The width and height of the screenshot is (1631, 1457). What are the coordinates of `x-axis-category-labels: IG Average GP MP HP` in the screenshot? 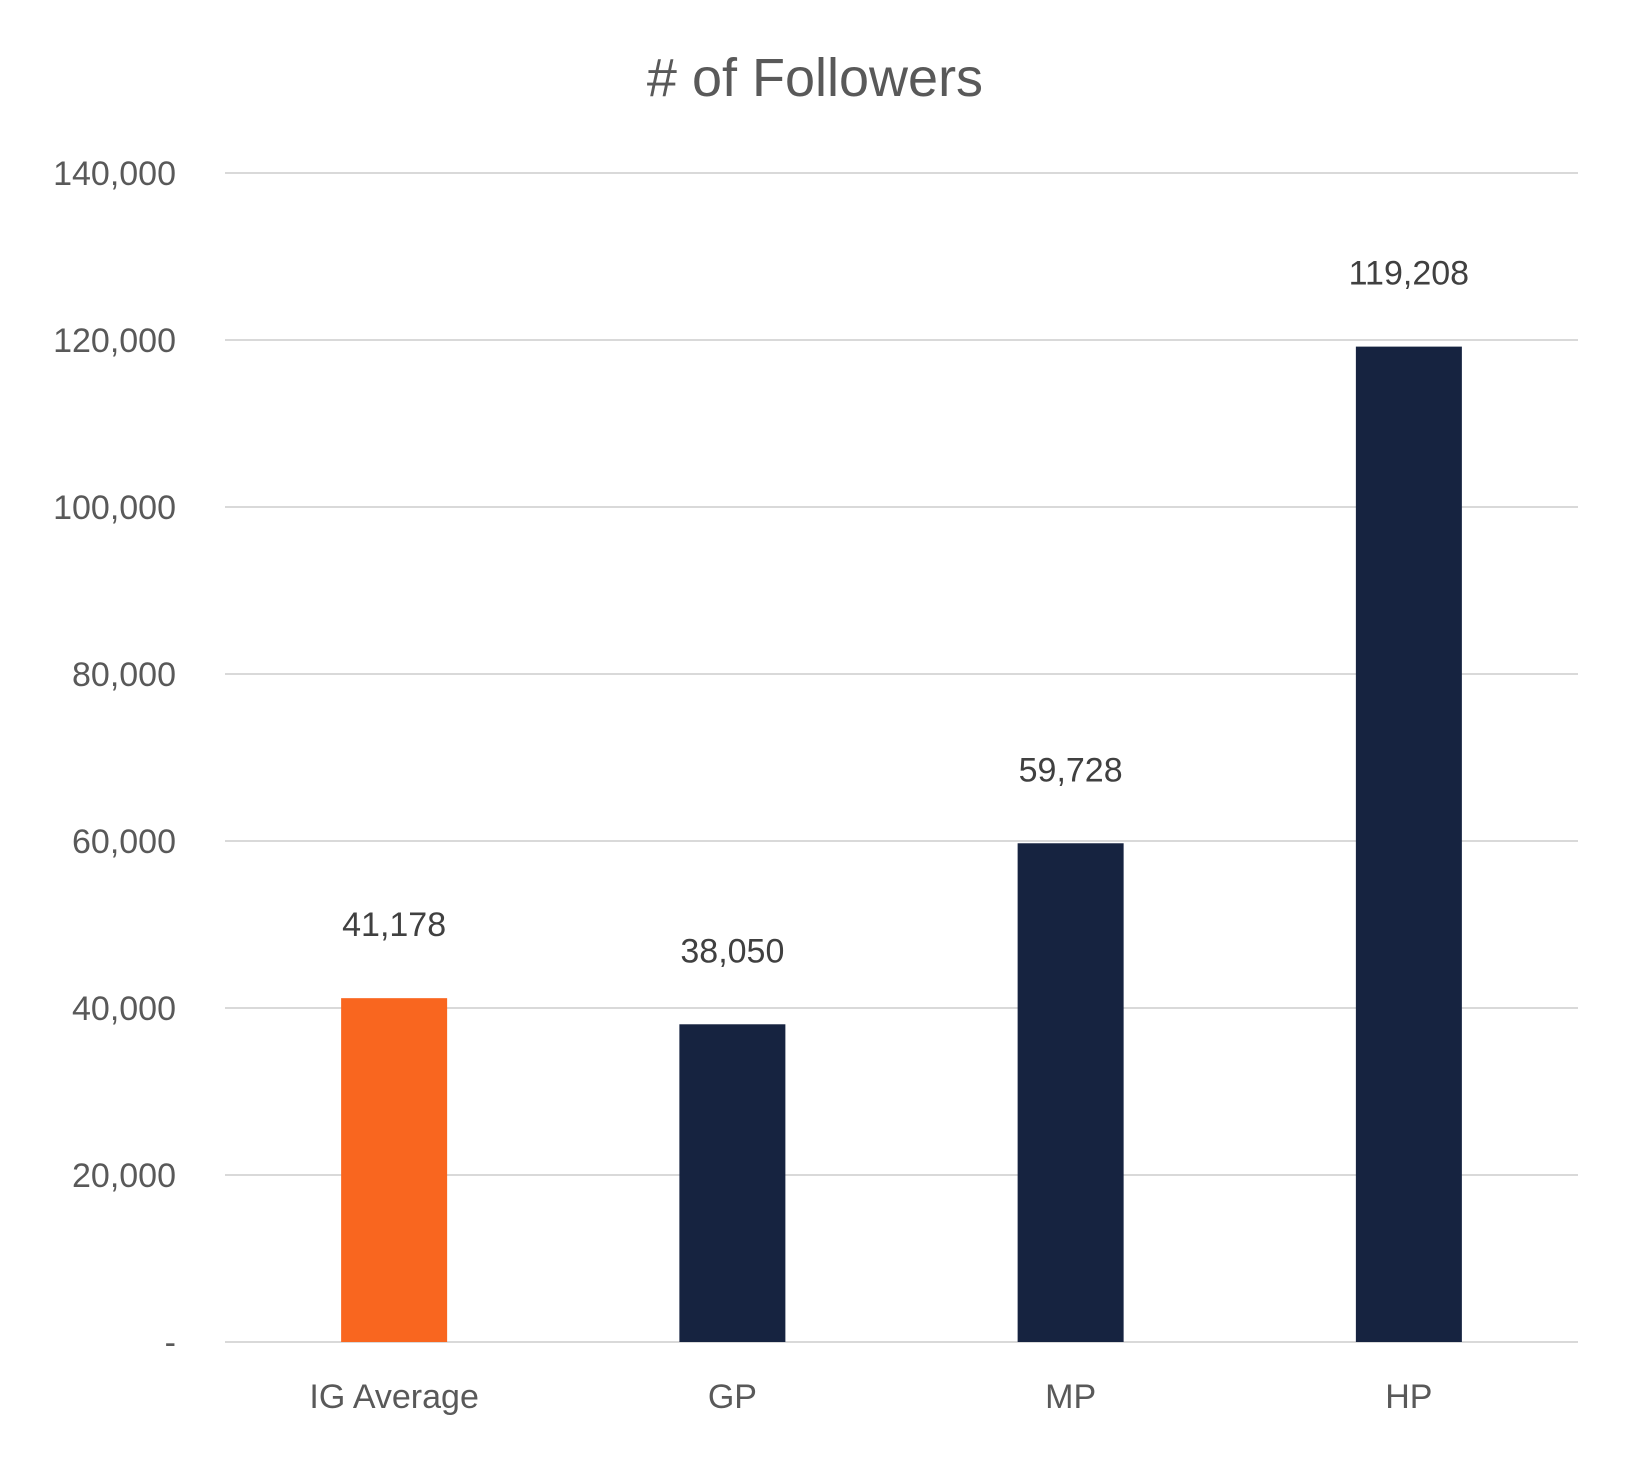 It's located at (870, 1397).